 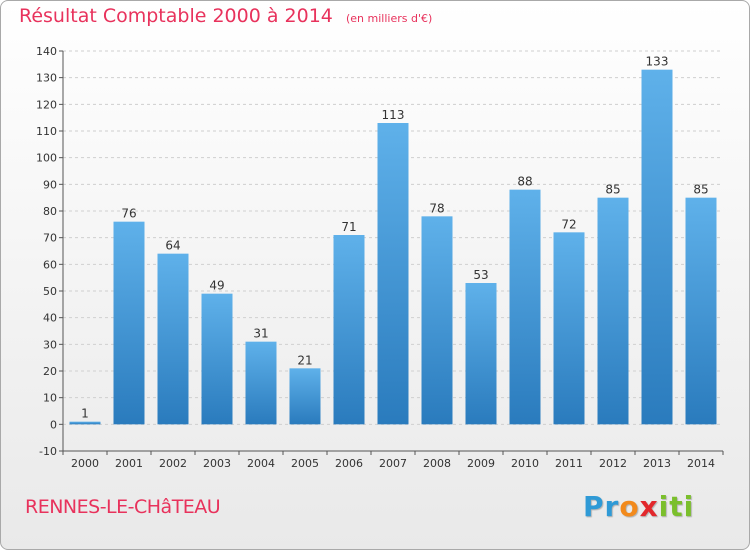 I want to click on bar-2003, so click(x=217, y=359).